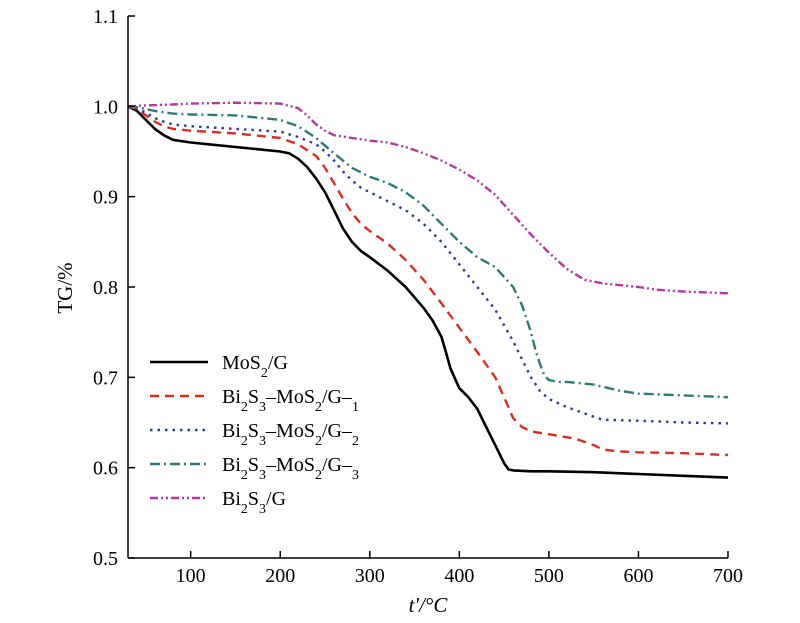 This screenshot has height=623, width=800. I want to click on x-ticks: 100 200 300 400 500 600 700, so click(459, 569).